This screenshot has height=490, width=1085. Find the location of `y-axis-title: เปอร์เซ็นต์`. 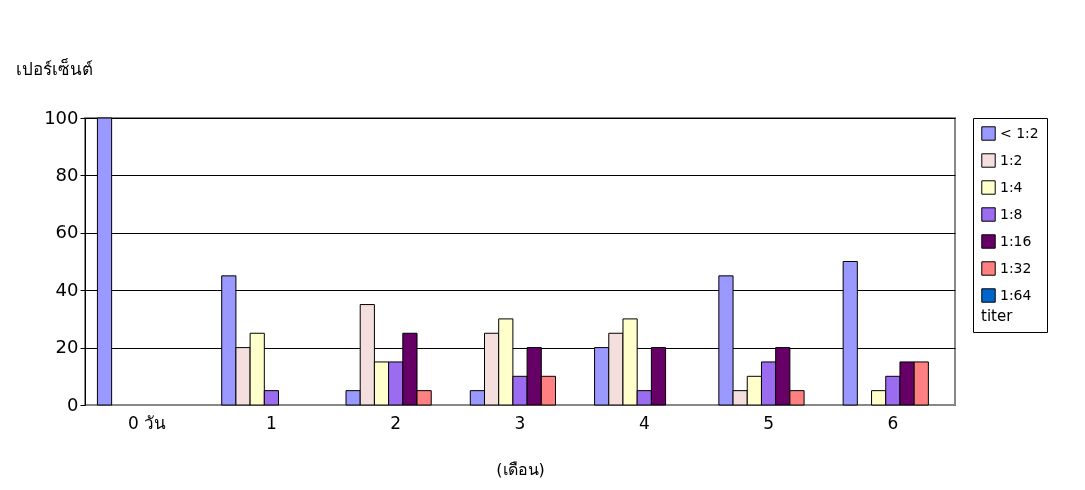

y-axis-title: เปอร์เซ็นต์ is located at coordinates (54, 68).